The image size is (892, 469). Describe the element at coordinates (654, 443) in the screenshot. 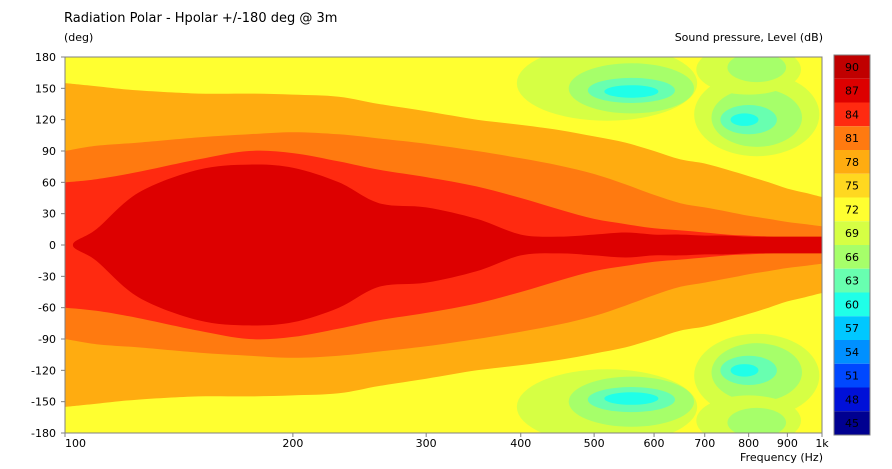

I see `x-tick-label: 600` at that location.